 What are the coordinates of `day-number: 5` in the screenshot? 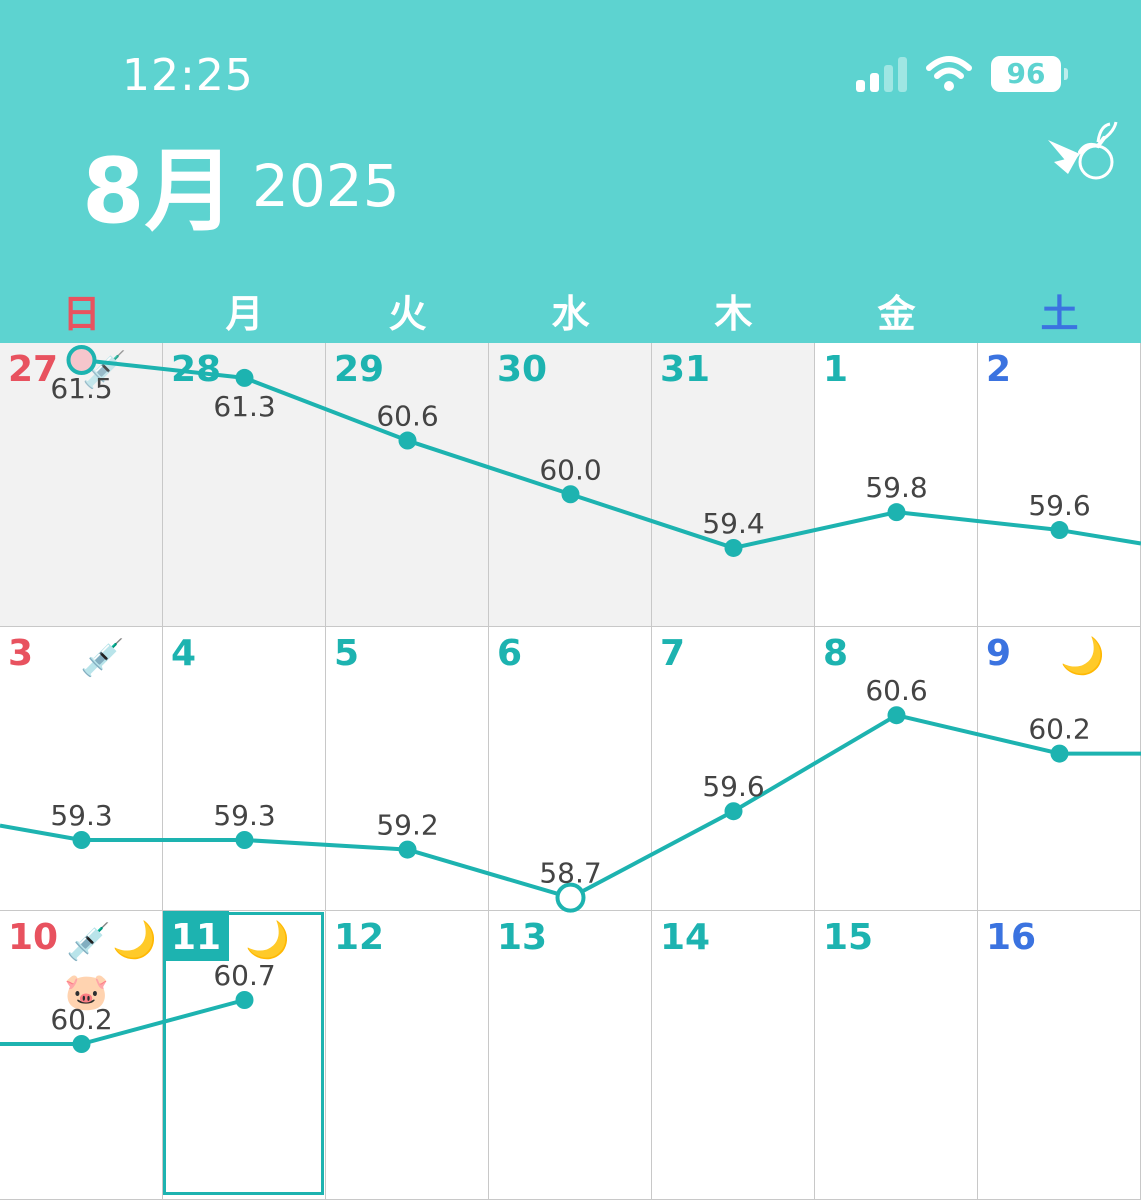 It's located at (347, 653).